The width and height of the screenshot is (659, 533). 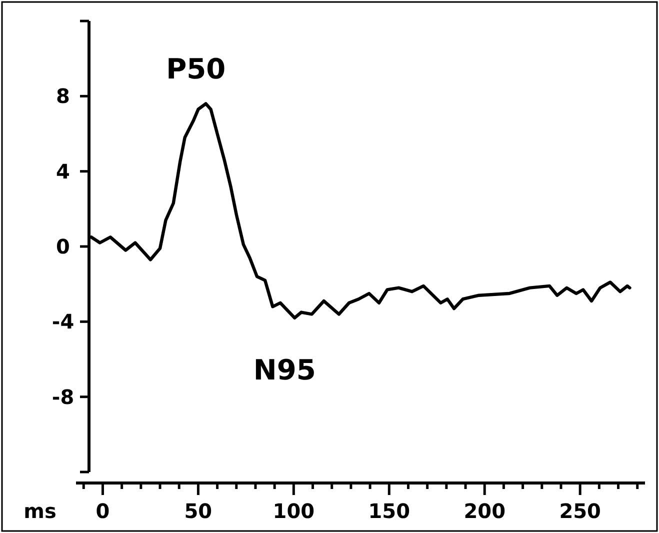 I want to click on y-tick-label: -4, so click(x=63, y=322).